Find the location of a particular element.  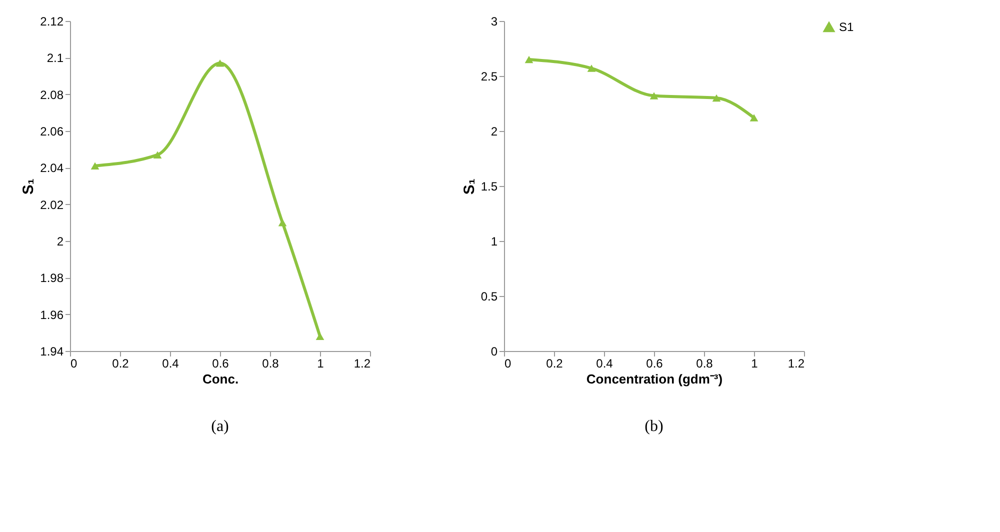

y-tick-label: 3 is located at coordinates (494, 21).